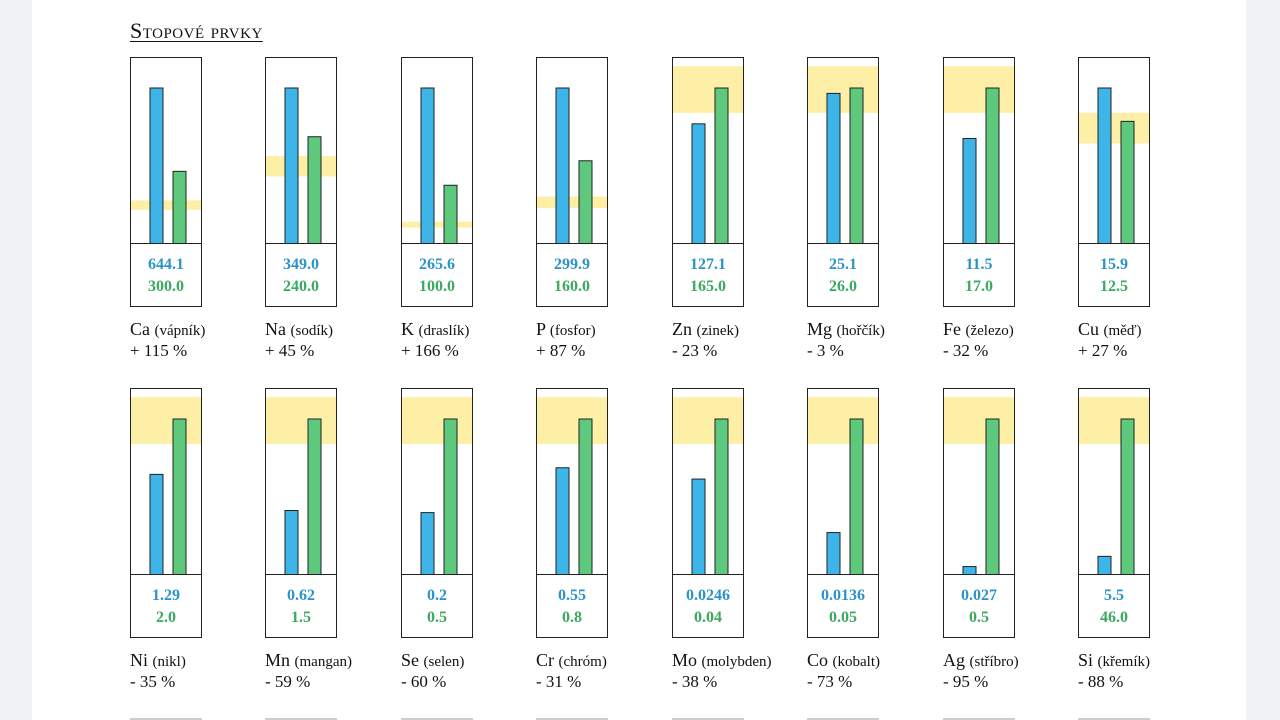 This screenshot has height=720, width=1280. I want to click on element-name: Mo (molybden), so click(722, 660).